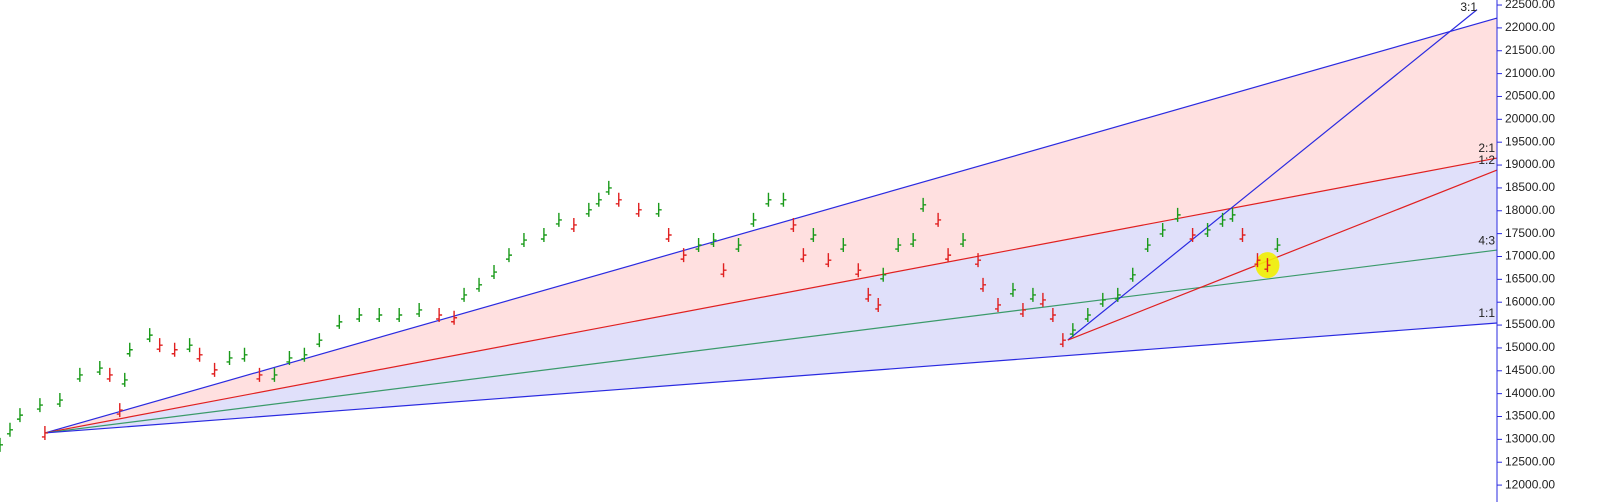 The image size is (1600, 502). What do you see at coordinates (1282, 255) in the screenshot?
I see `fan-line` at bounding box center [1282, 255].